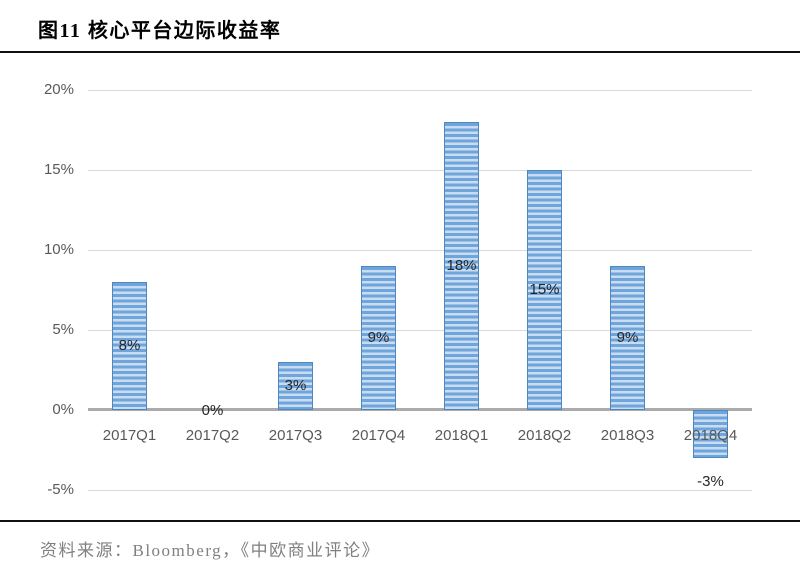 The image size is (800, 576). What do you see at coordinates (420, 330) in the screenshot?
I see `gridline-5%` at bounding box center [420, 330].